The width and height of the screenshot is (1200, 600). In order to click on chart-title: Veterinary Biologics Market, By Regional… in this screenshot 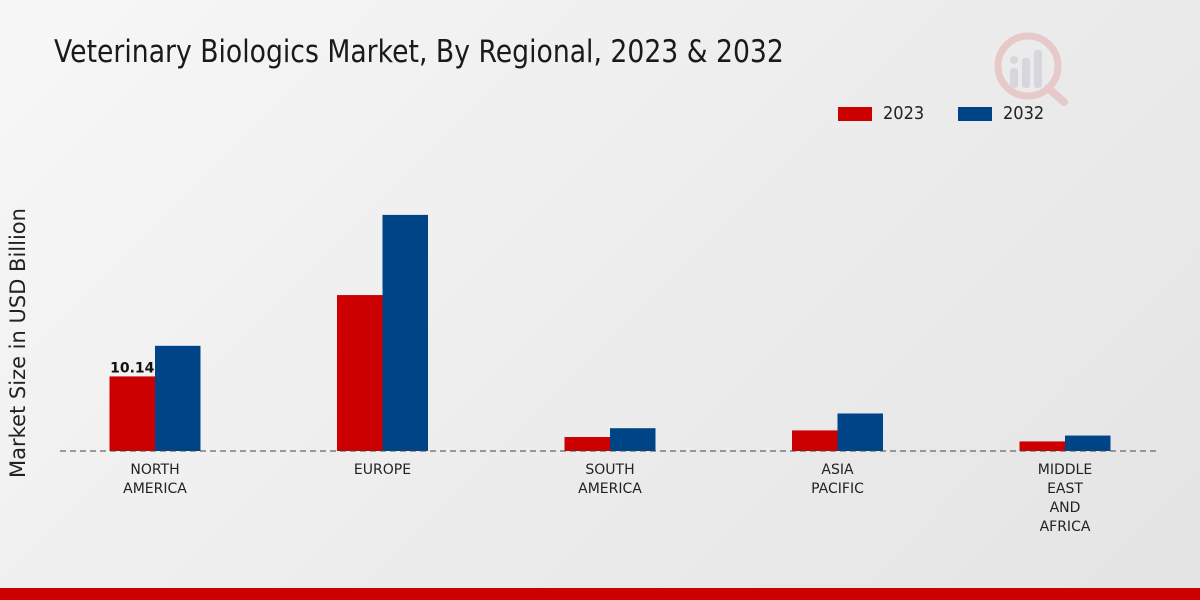, I will do `click(419, 52)`.